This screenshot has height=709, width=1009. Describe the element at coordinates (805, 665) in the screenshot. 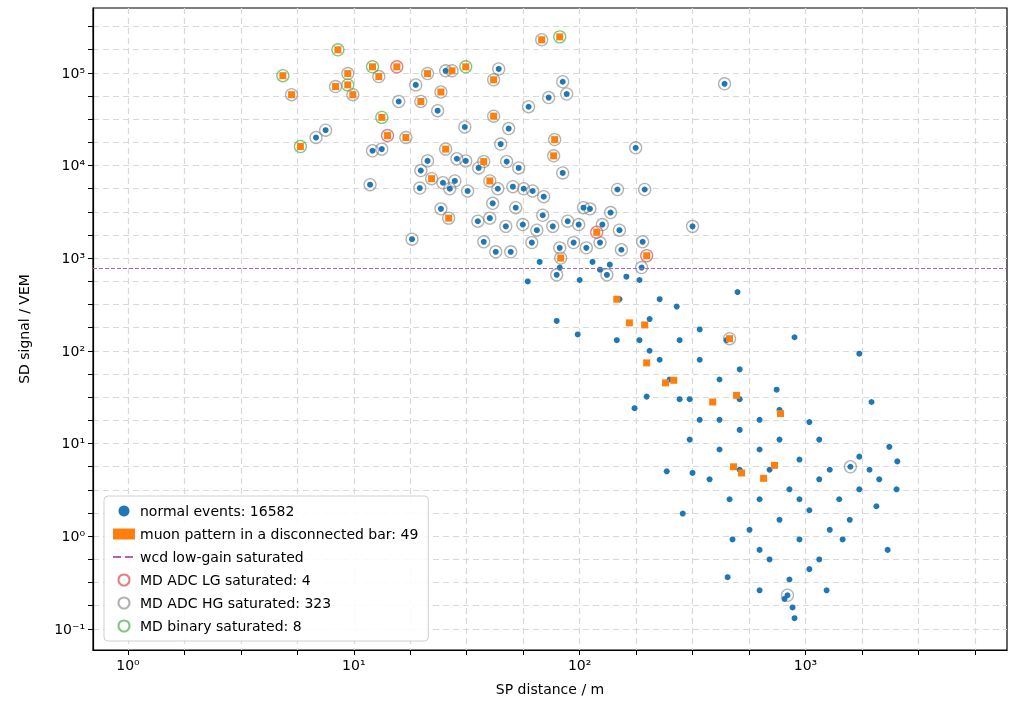

I see `x-tick-label: 10³` at that location.